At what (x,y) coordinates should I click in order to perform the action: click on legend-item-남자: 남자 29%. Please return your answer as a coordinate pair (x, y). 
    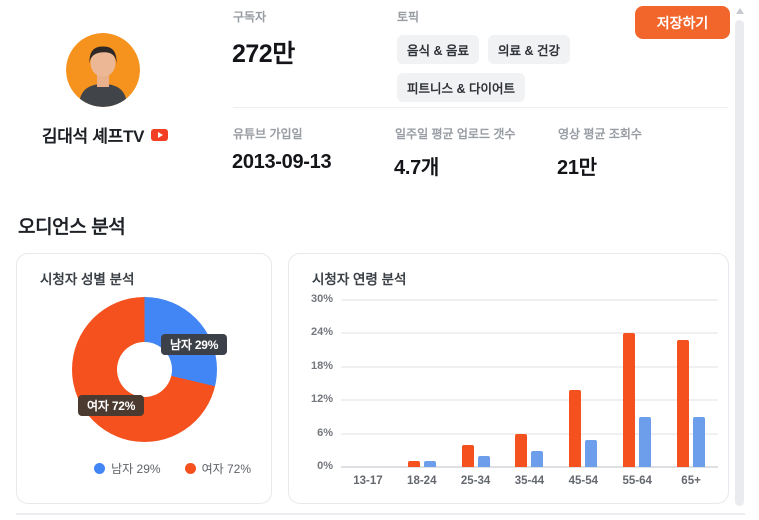
    Looking at the image, I should click on (127, 468).